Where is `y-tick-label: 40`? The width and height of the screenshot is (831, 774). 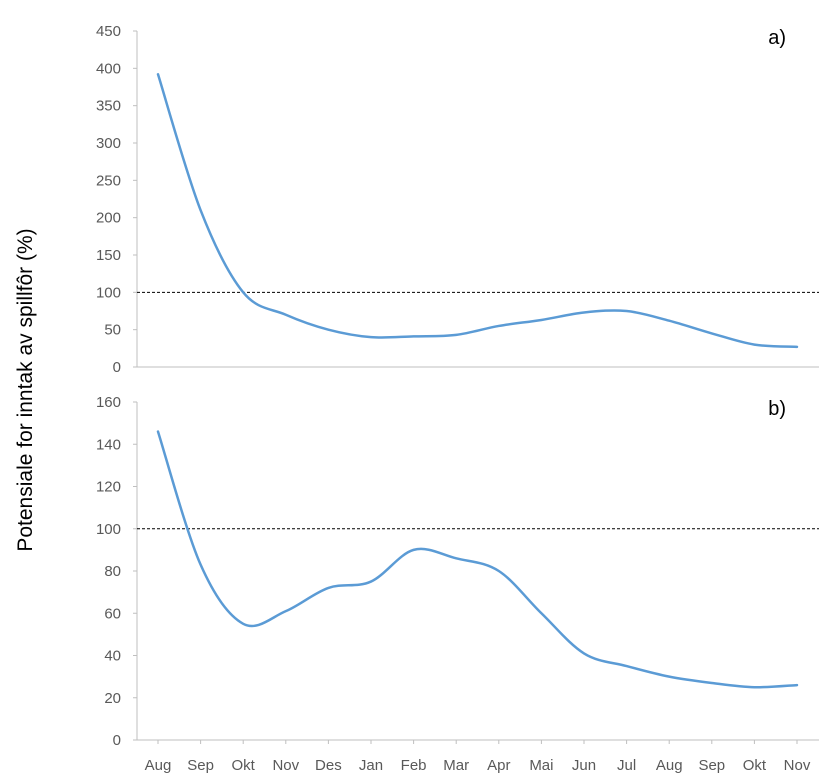 y-tick-label: 40 is located at coordinates (112, 656).